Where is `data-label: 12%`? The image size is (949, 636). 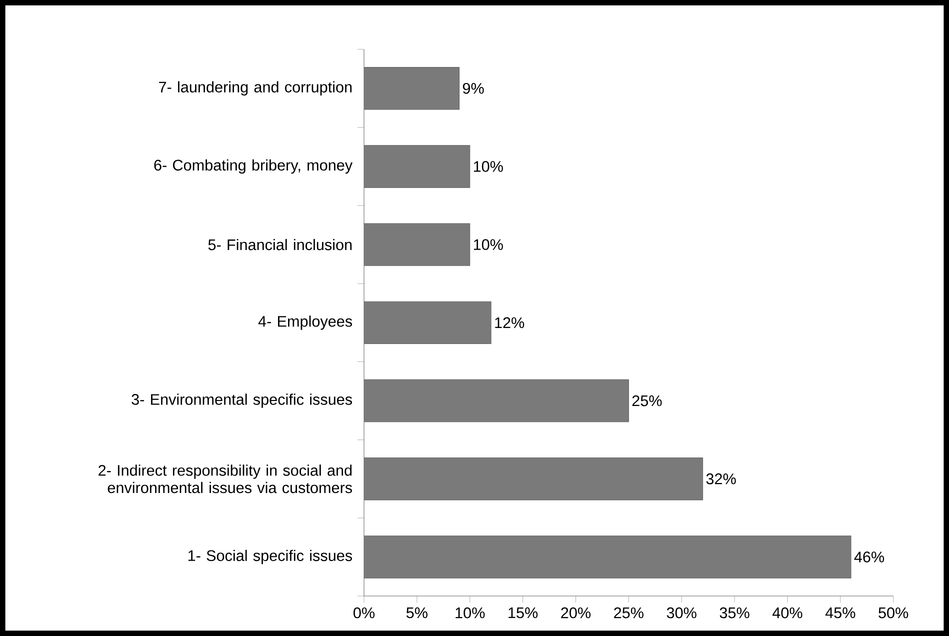 data-label: 12% is located at coordinates (509, 322).